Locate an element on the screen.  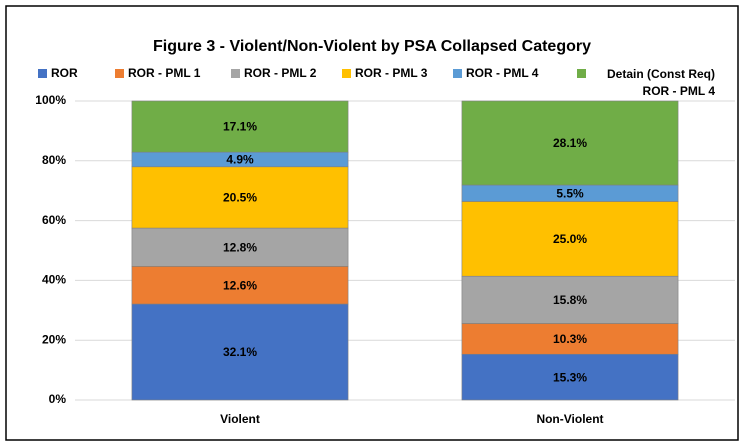
x-tick-label: Violent is located at coordinates (240, 419).